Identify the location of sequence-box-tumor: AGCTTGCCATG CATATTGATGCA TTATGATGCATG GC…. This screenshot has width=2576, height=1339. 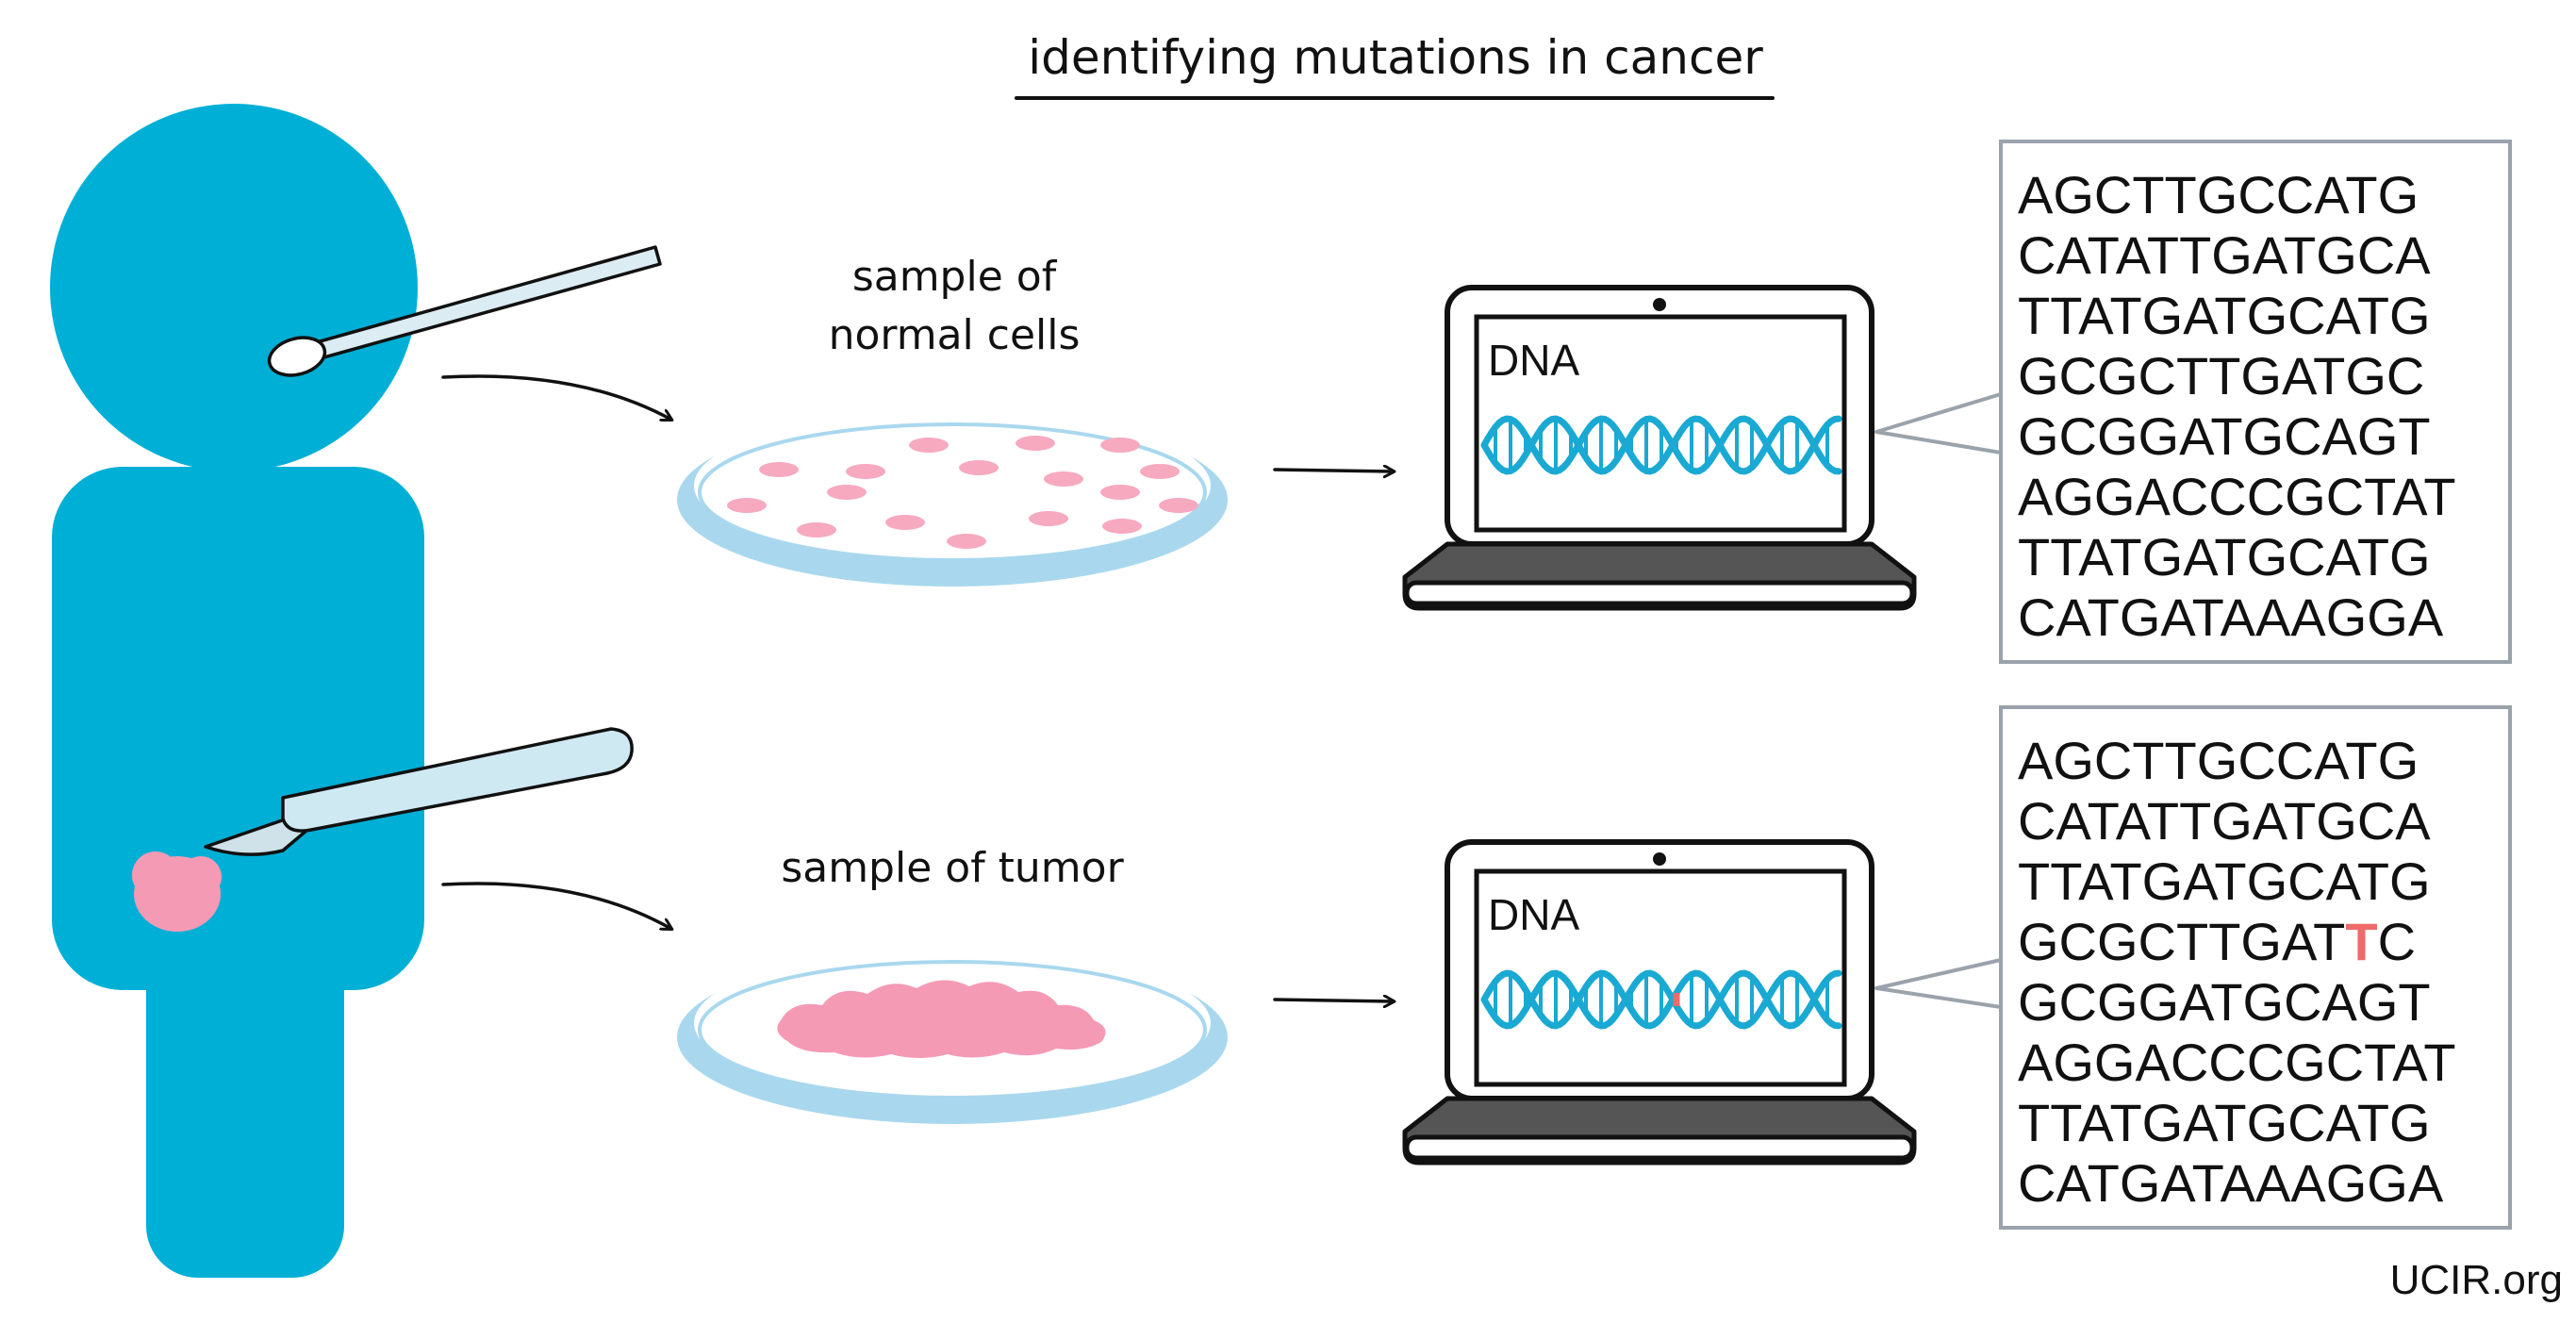
(2255, 967).